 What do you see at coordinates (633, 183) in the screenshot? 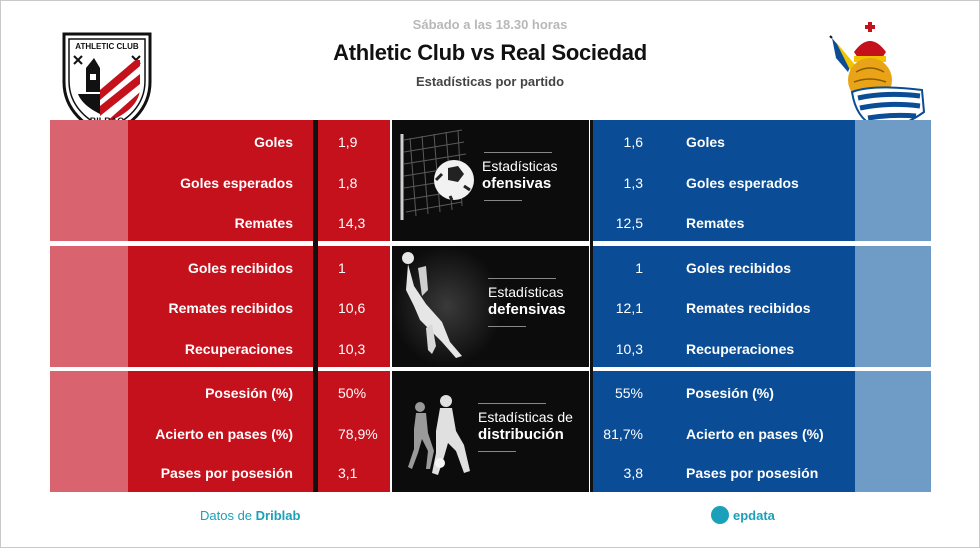
I see `away-stat-value: 1,3` at bounding box center [633, 183].